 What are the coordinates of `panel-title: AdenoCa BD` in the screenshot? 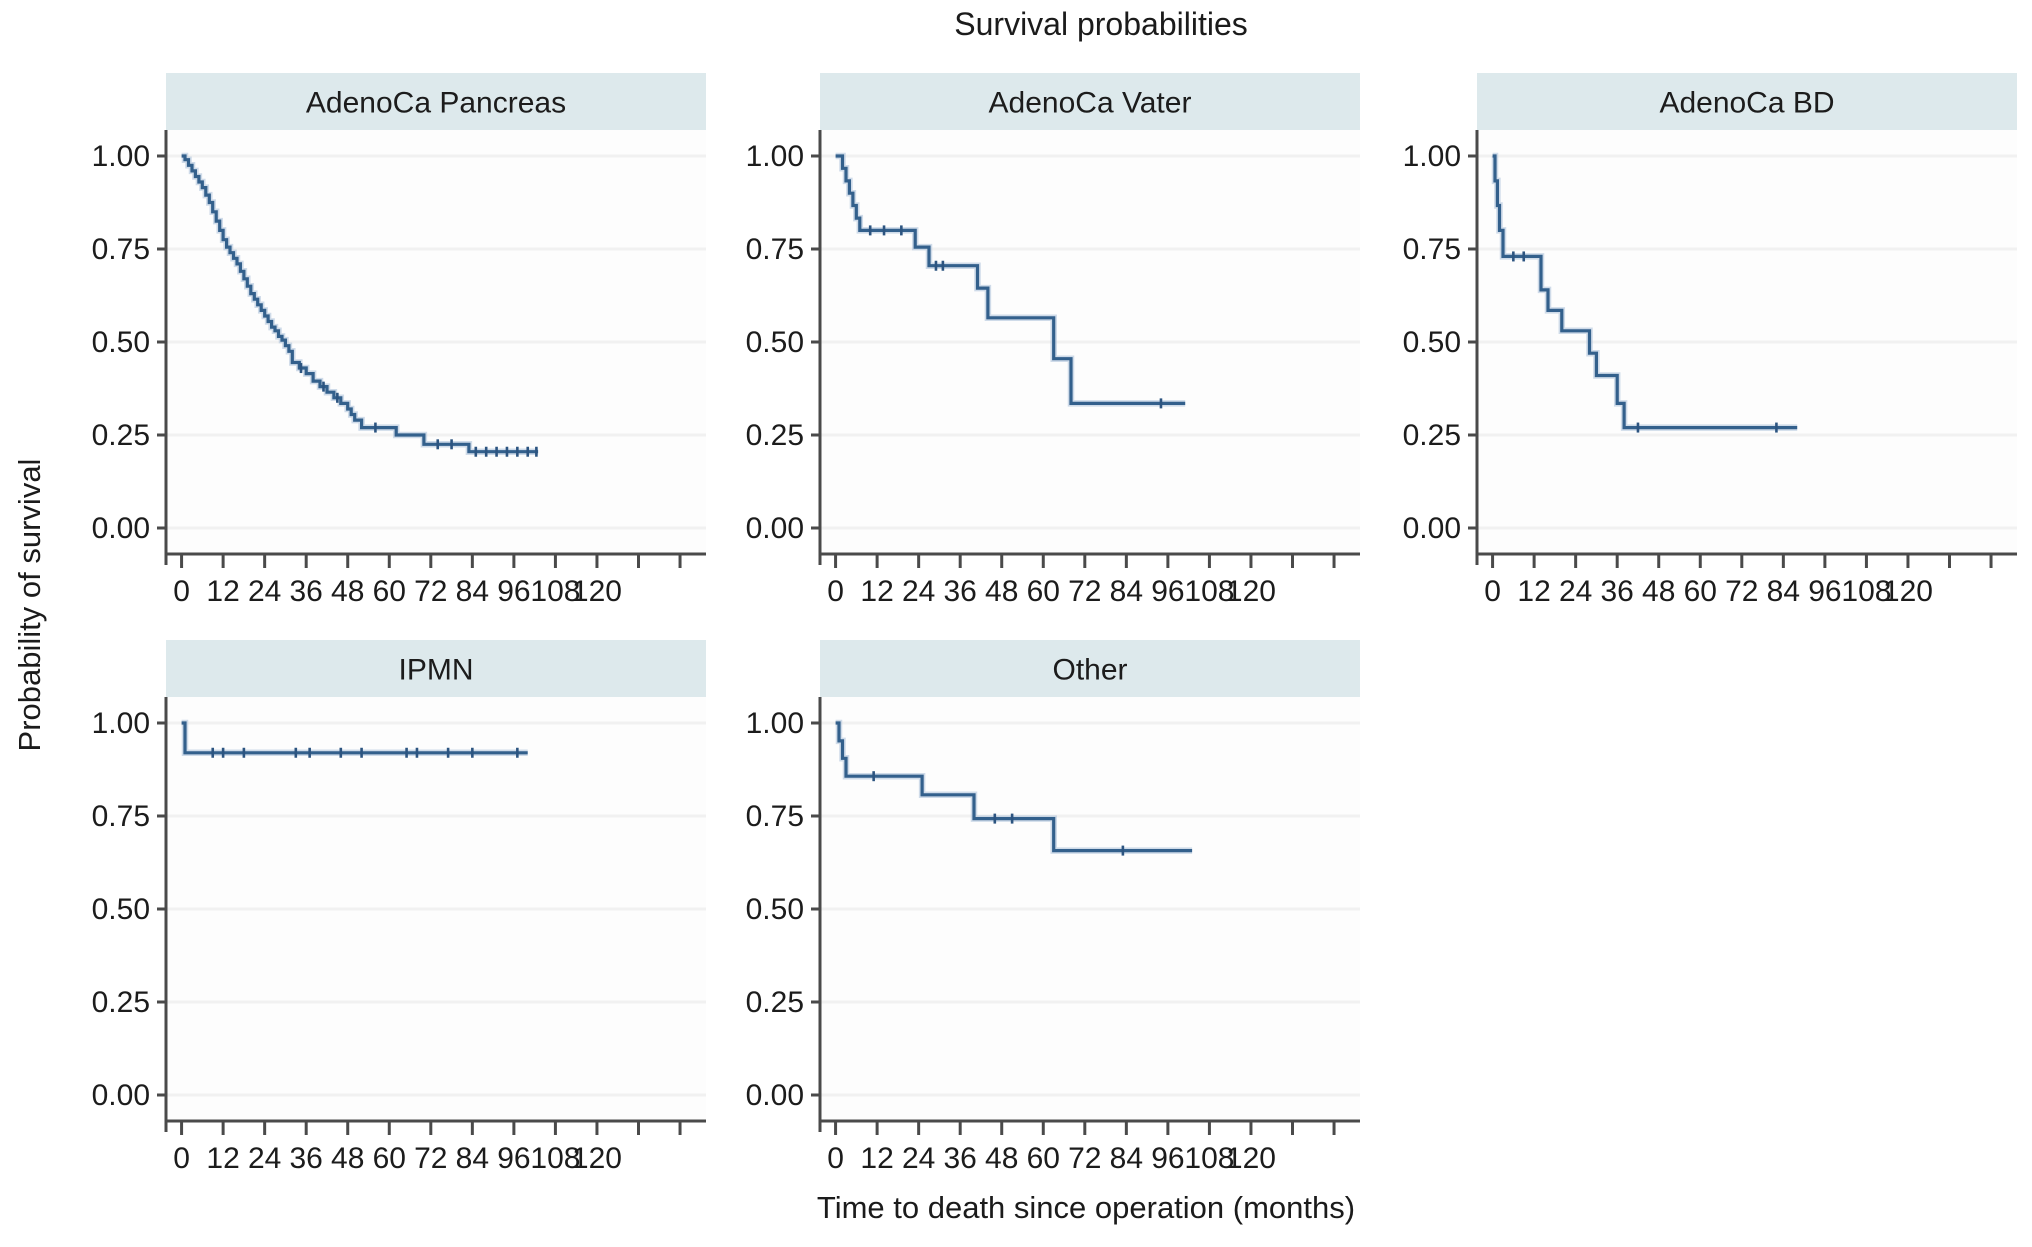 It's located at (1746, 103).